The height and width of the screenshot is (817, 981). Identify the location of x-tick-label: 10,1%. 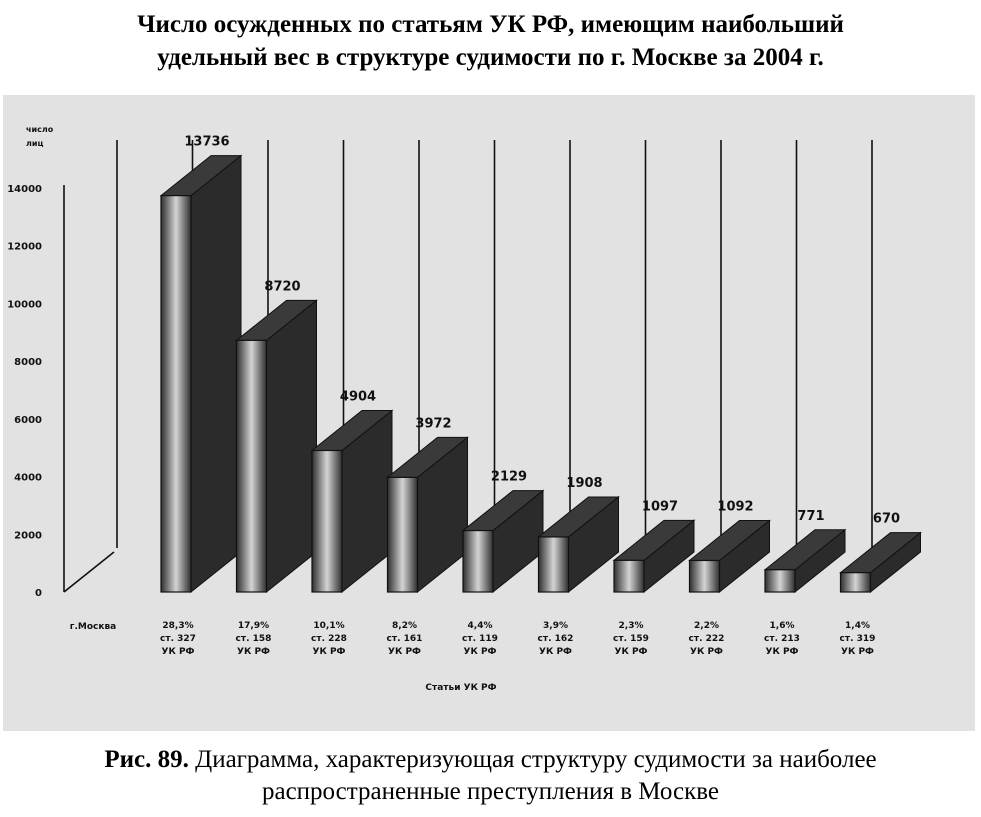
(328, 626).